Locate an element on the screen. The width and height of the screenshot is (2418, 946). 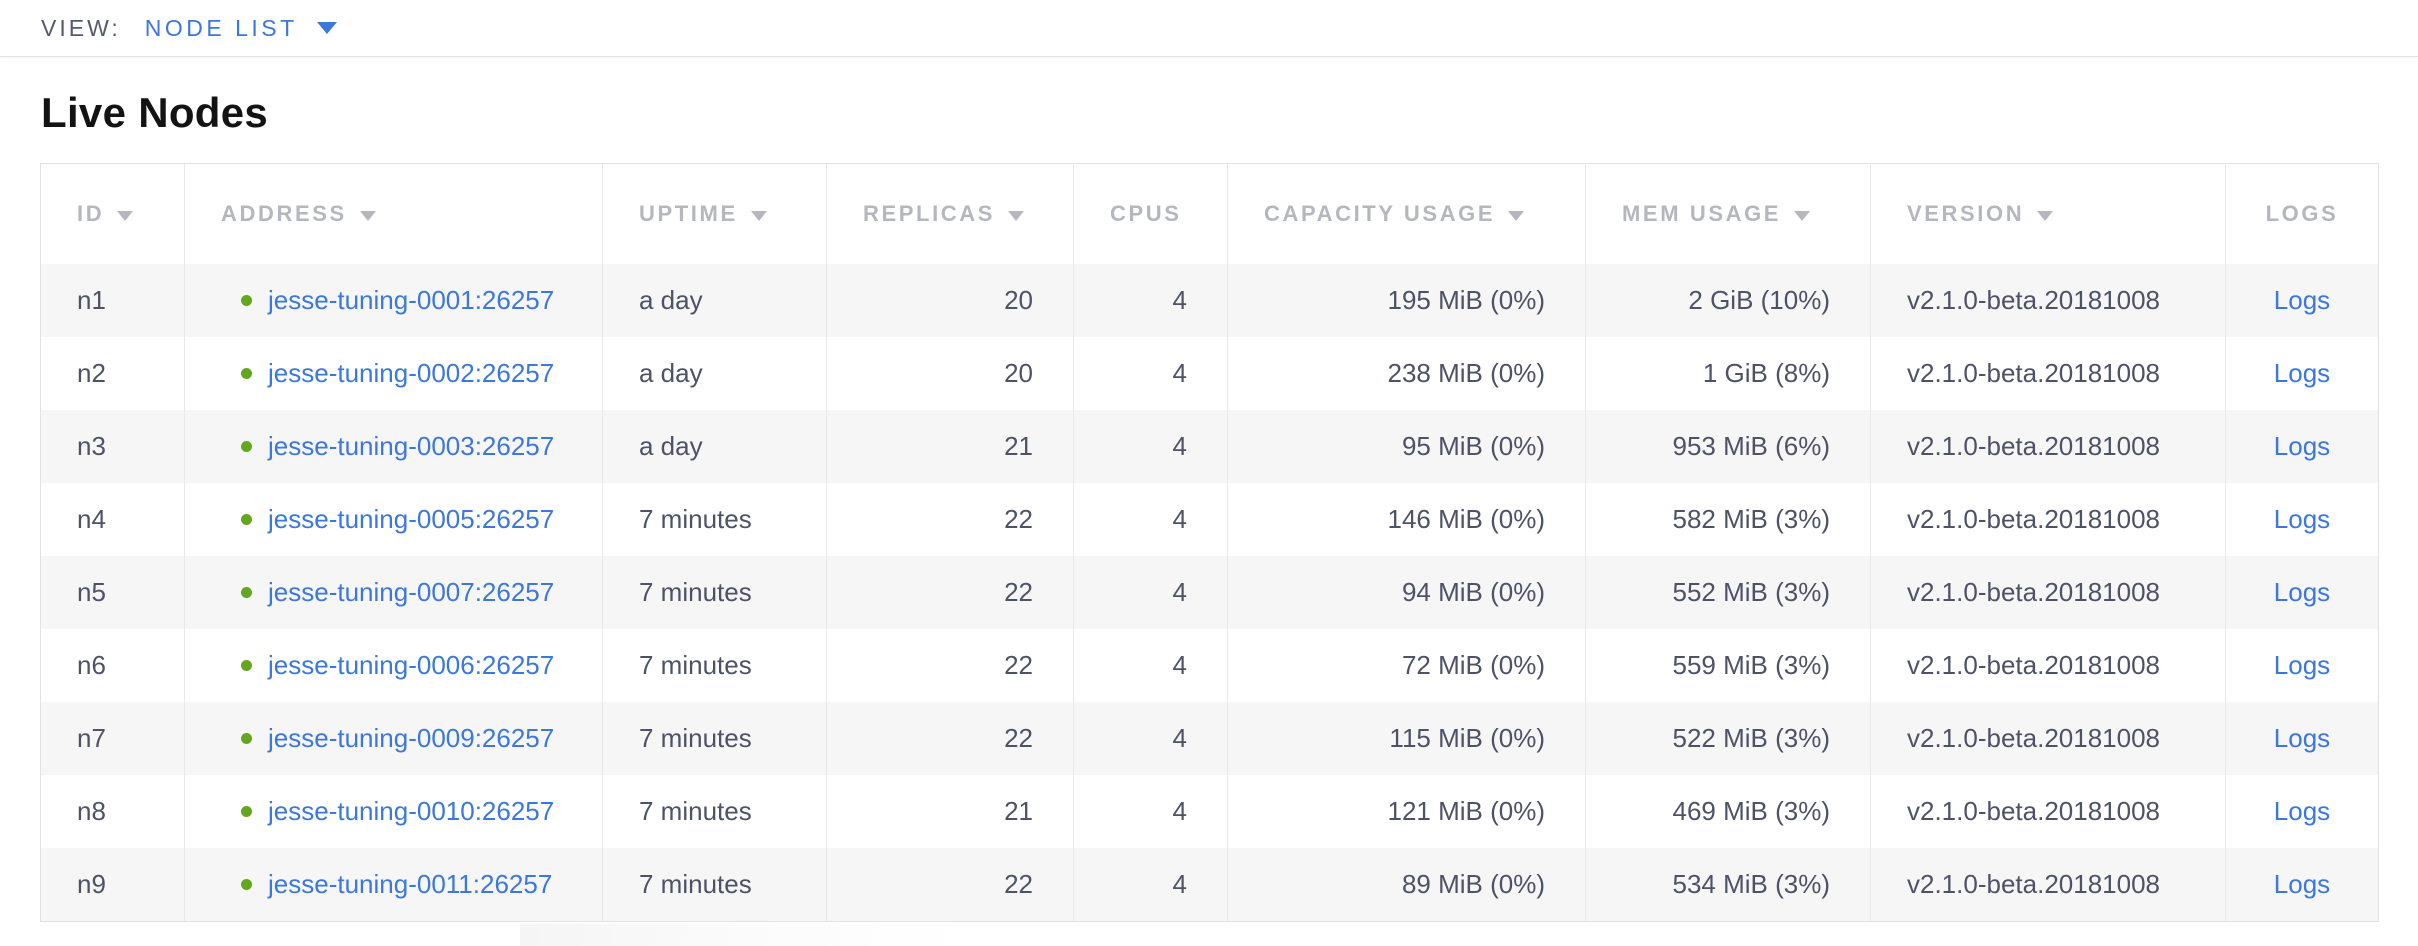
cell-id: n6 is located at coordinates (91, 665).